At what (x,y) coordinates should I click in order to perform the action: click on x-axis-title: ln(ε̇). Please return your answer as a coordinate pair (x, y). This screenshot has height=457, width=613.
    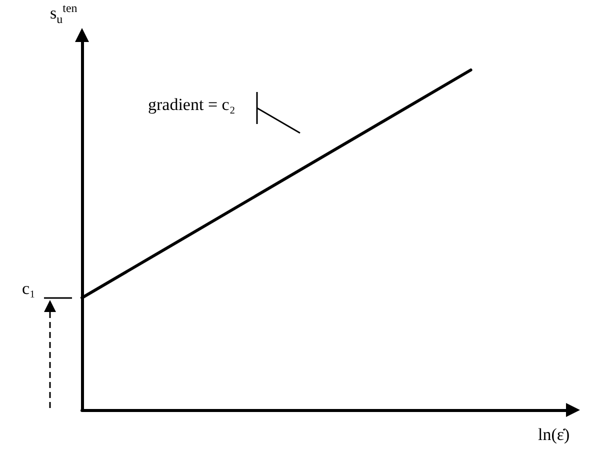
    Looking at the image, I should click on (554, 434).